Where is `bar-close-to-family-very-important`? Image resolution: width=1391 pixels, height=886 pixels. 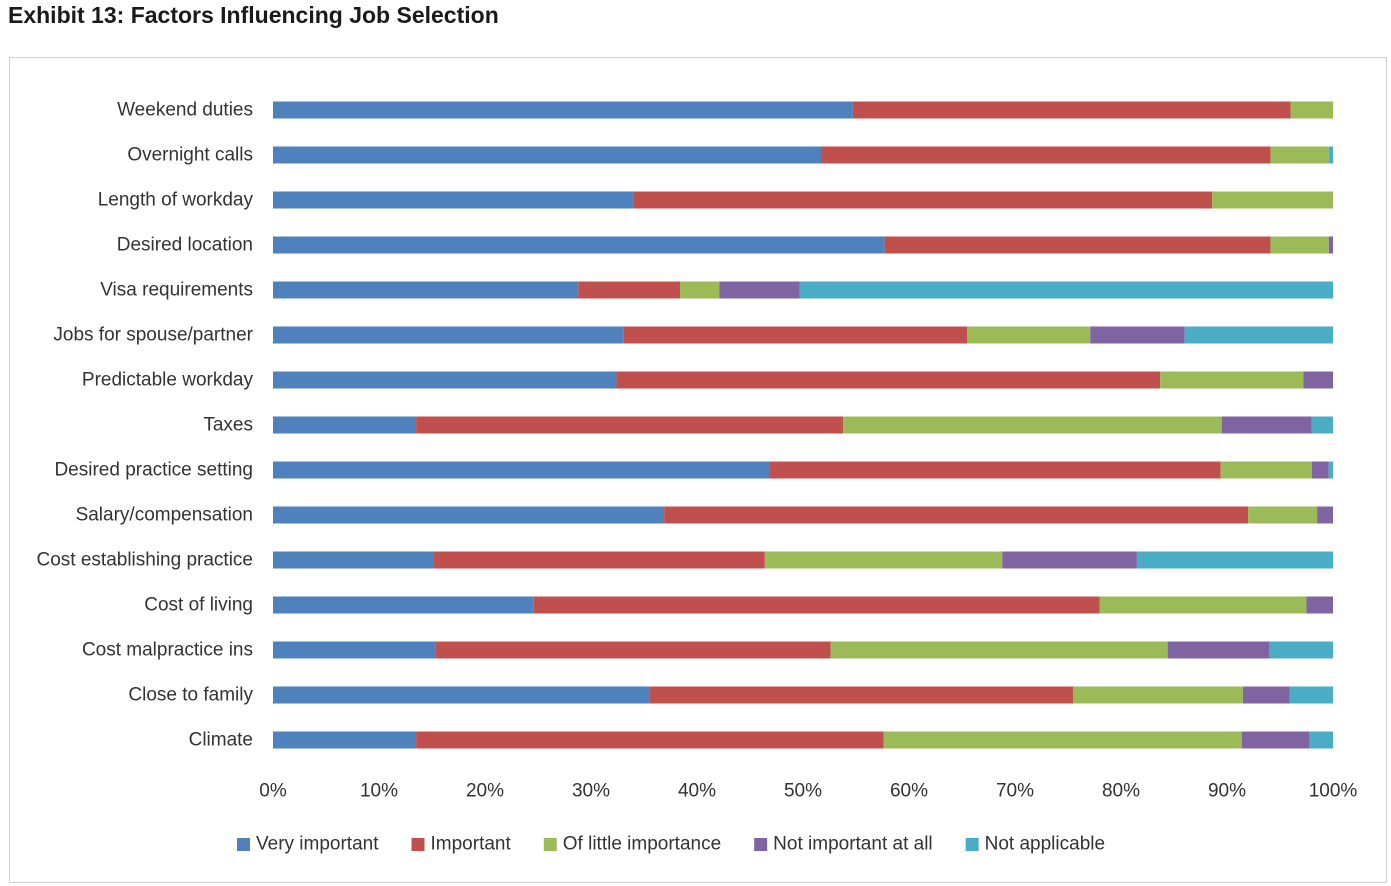
bar-close-to-family-very-important is located at coordinates (461, 695).